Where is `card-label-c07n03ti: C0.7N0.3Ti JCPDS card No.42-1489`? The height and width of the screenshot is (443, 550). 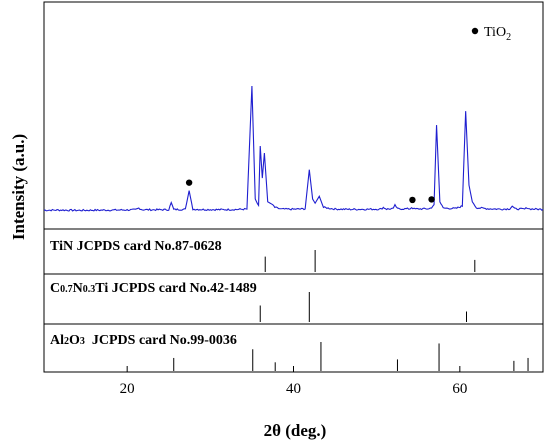 card-label-c07n03ti: C0.7N0.3Ti JCPDS card No.42-1489 is located at coordinates (153, 288).